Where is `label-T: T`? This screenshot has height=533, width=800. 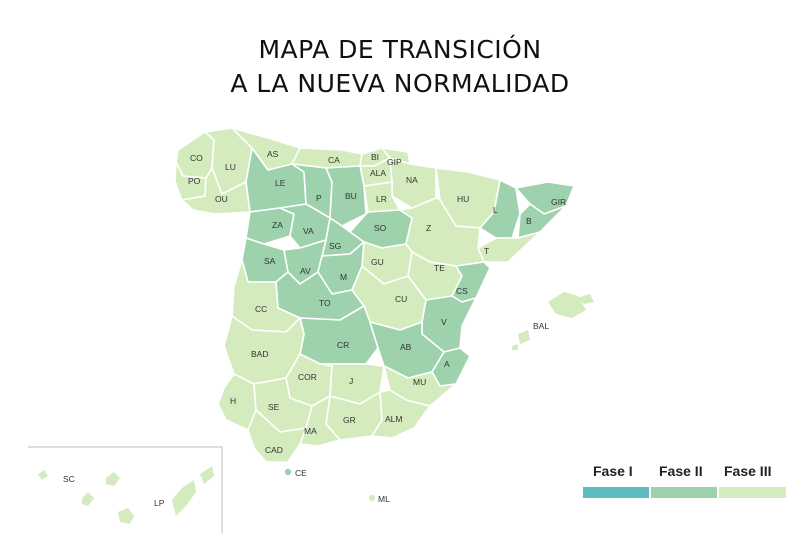 label-T: T is located at coordinates (486, 251).